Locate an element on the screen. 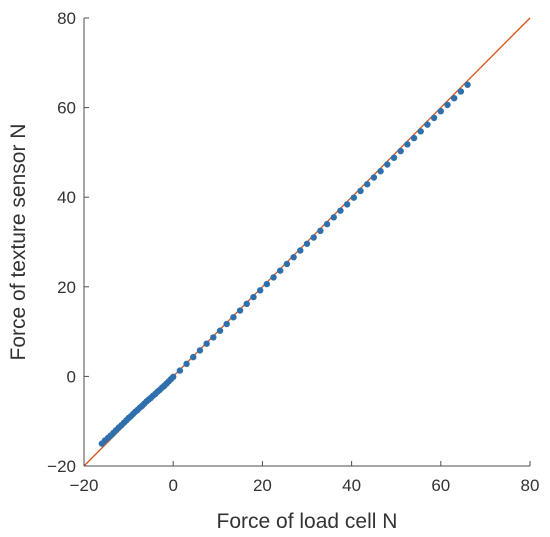  x-tick-label: −20 is located at coordinates (84, 485).